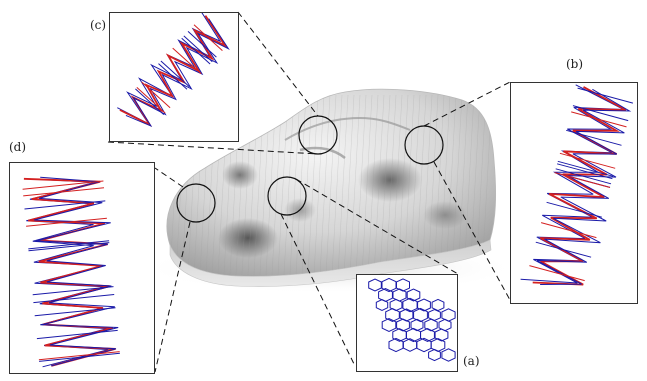 This screenshot has width=647, height=381. Describe the element at coordinates (196, 203) in the screenshot. I see `zoom-circle-d` at that location.